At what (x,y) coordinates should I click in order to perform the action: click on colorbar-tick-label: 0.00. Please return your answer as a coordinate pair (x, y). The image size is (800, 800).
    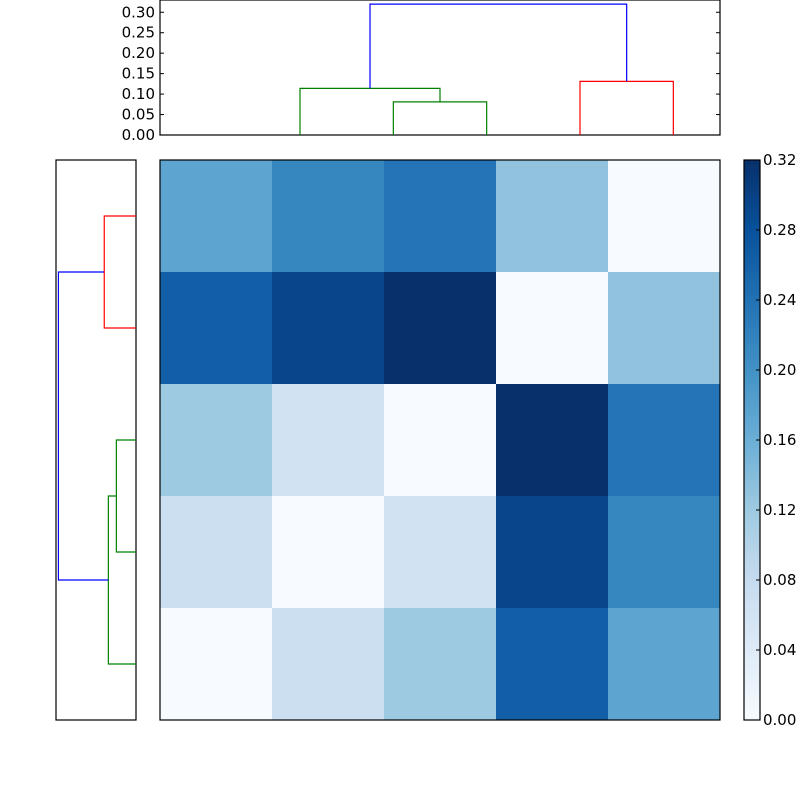
    Looking at the image, I should click on (779, 720).